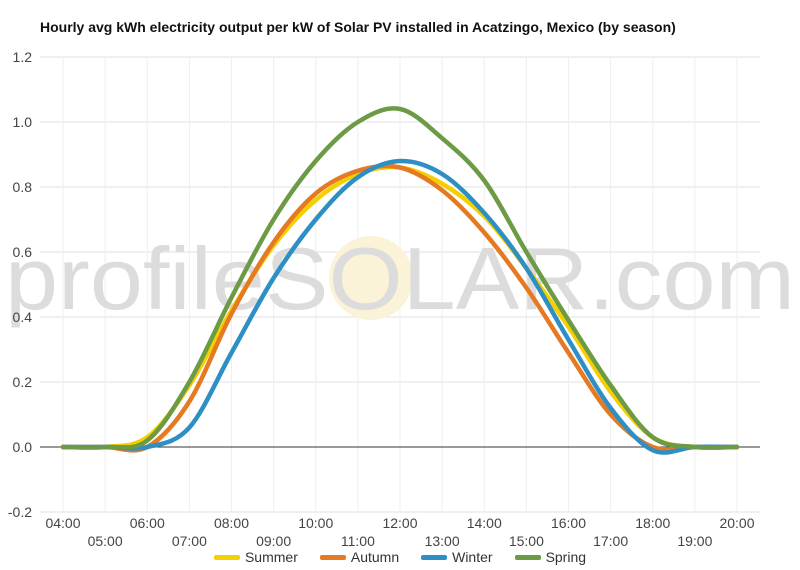 The image size is (800, 570). I want to click on y-tick-label: -0.2, so click(20, 512).